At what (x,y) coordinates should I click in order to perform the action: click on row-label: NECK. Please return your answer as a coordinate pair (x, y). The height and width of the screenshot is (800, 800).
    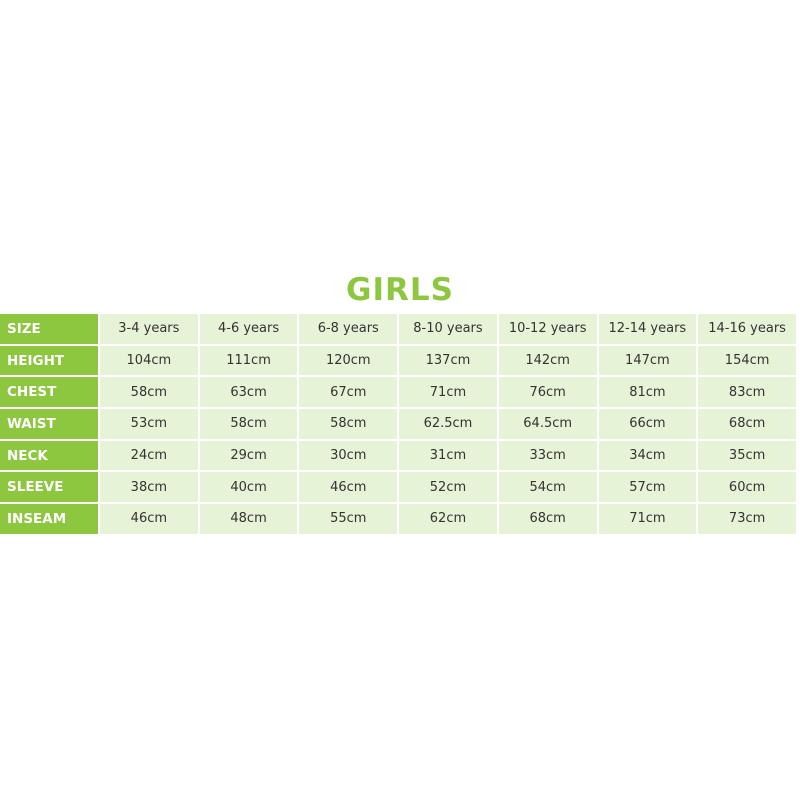
    Looking at the image, I should click on (49, 455).